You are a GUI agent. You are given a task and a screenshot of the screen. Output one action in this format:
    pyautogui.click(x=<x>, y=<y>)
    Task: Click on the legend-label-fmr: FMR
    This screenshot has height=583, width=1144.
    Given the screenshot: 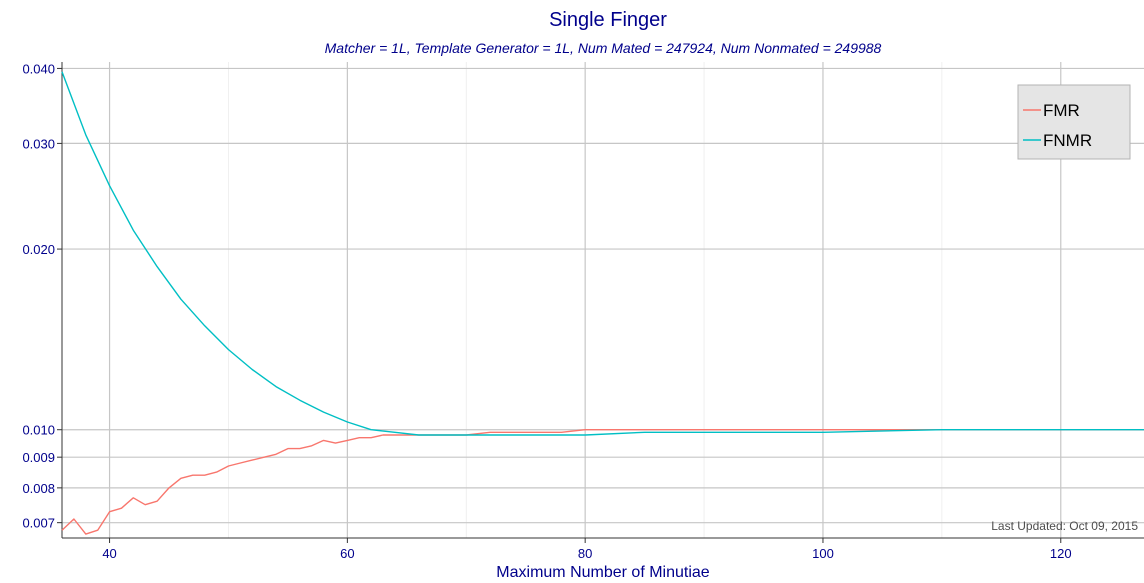 What is the action you would take?
    pyautogui.click(x=1061, y=110)
    